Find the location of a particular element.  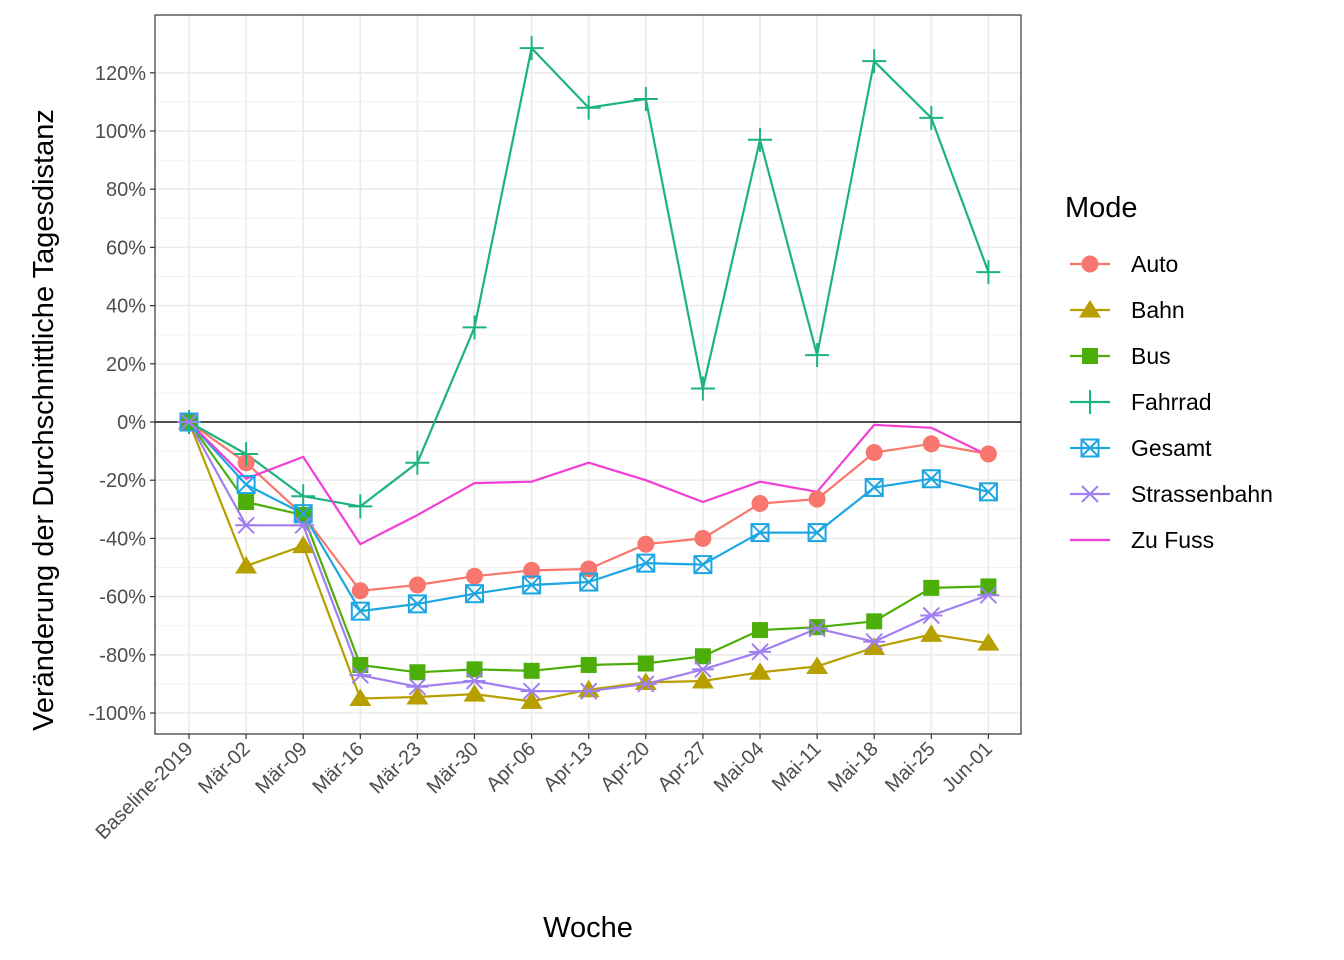

legend-item-gesamt: Gesamt is located at coordinates (1141, 448).